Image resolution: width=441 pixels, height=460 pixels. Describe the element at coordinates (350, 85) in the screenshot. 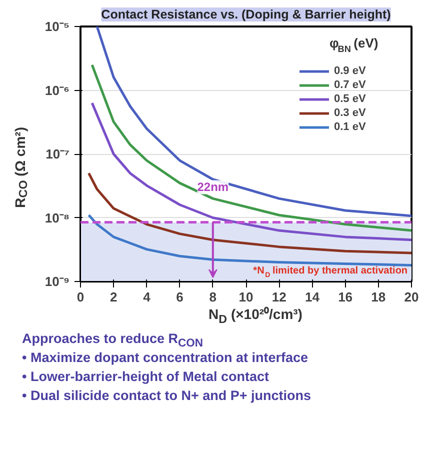

I see `legend-label: 0.7 eV` at that location.